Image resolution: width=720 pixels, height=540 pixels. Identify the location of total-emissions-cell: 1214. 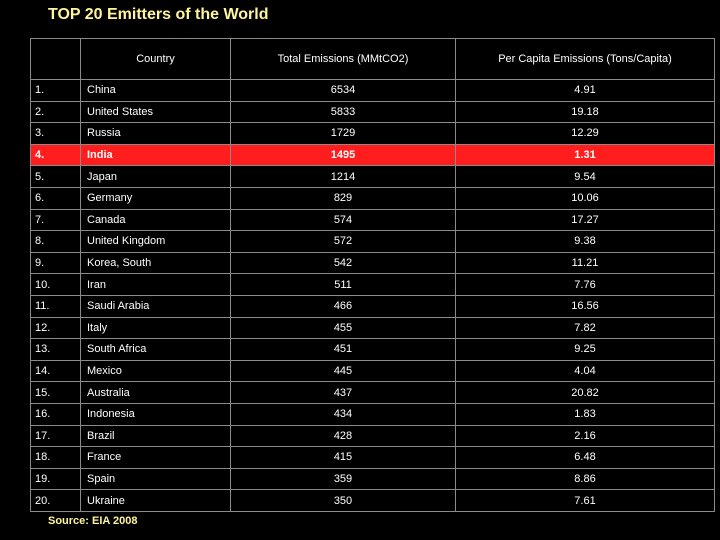
(343, 176).